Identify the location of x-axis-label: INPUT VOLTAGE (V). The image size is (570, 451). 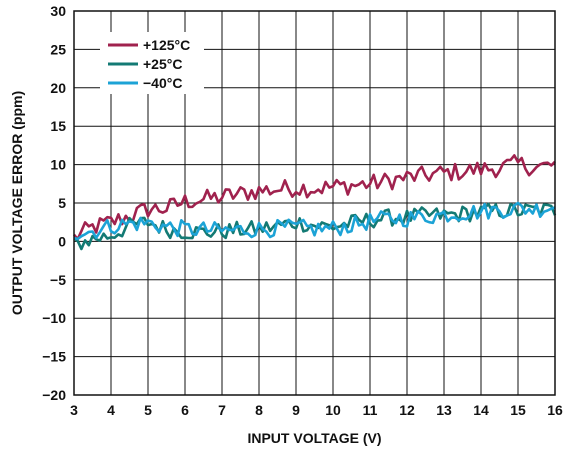
(314, 438).